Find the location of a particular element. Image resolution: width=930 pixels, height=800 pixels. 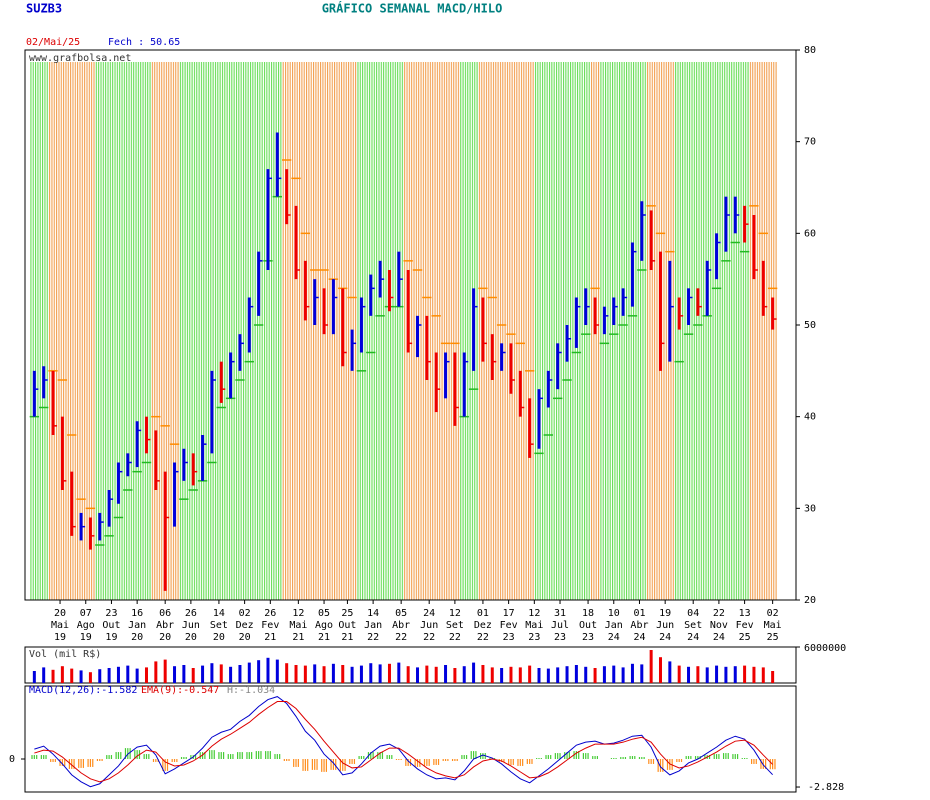

x-tick-label: 31 Jul 23 is located at coordinates (560, 625).